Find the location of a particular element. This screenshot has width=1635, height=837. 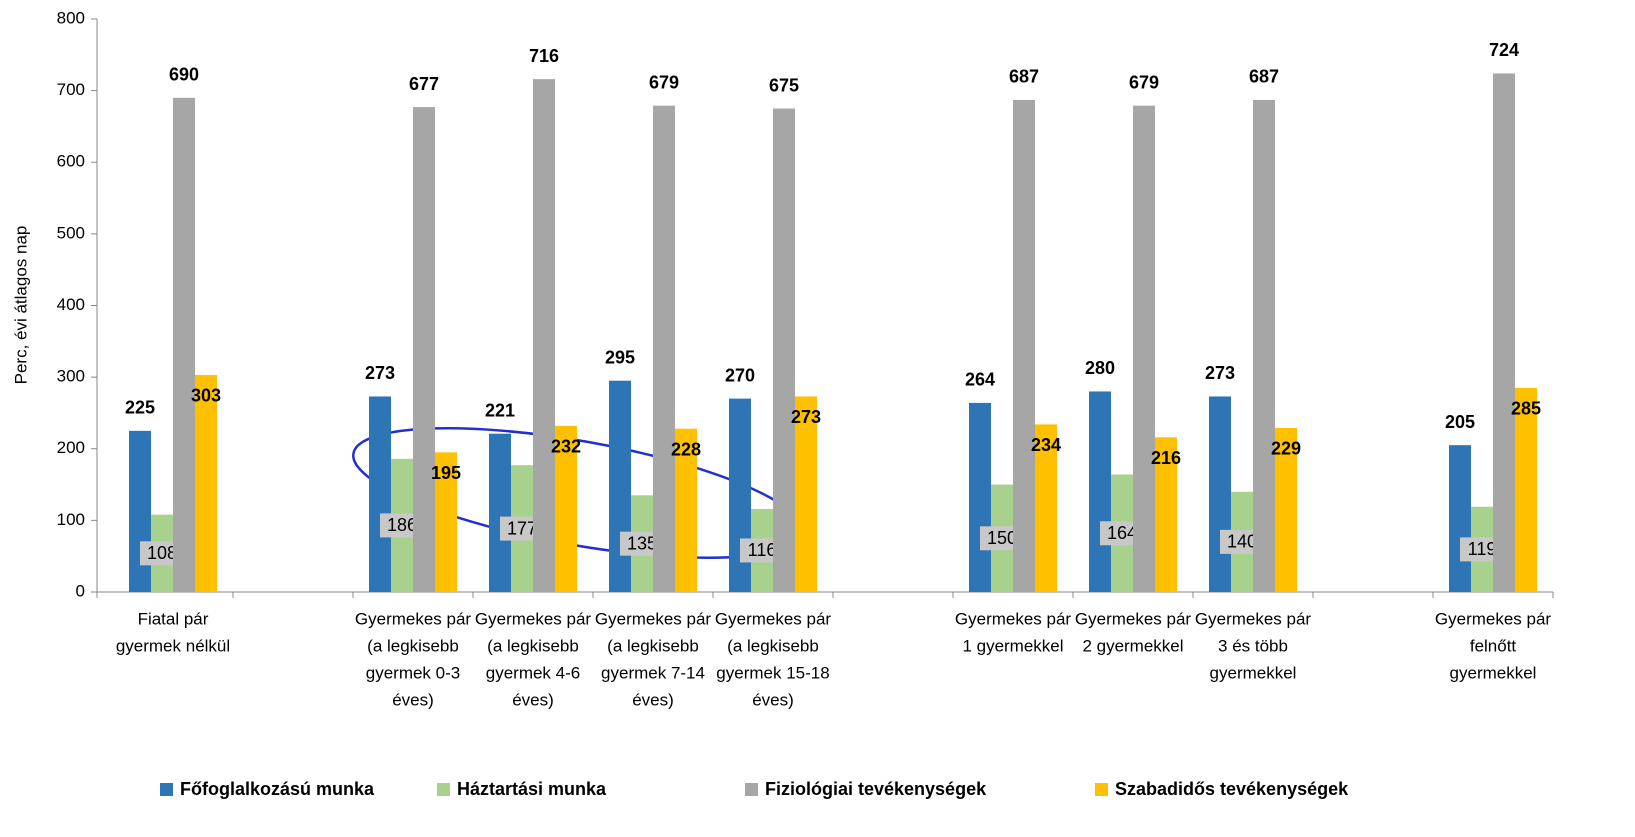

value-label: 234 is located at coordinates (1046, 445).